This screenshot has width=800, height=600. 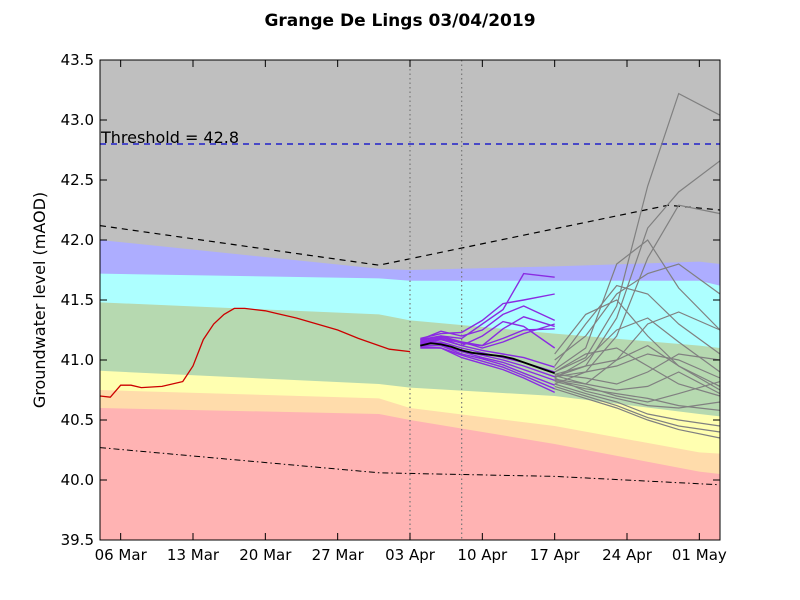 What do you see at coordinates (169, 137) in the screenshot?
I see `threshold-label: Threshold = 42.8` at bounding box center [169, 137].